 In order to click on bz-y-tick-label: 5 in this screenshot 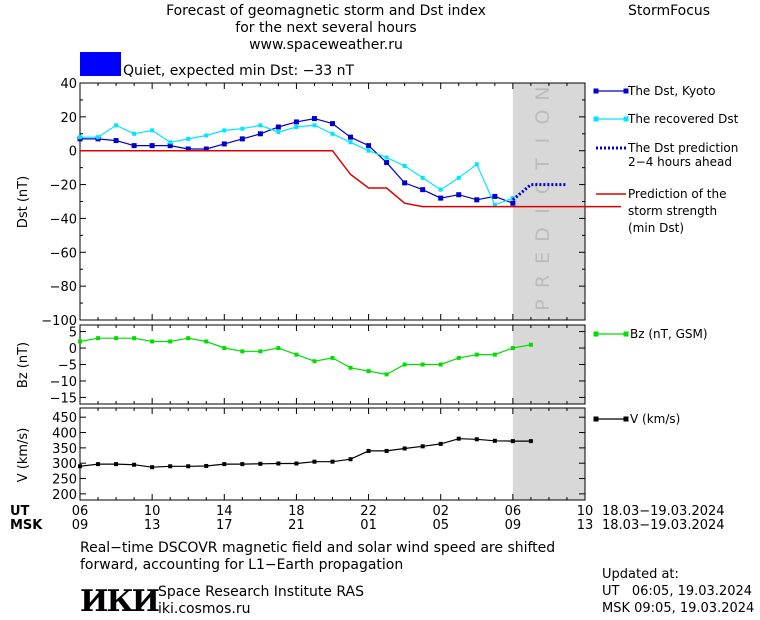, I will do `click(73, 333)`.